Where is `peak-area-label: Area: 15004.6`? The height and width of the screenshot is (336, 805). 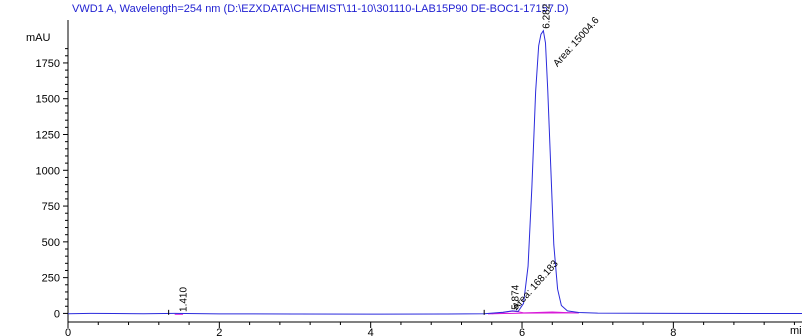 peak-area-label: Area: 15004.6 is located at coordinates (576, 42).